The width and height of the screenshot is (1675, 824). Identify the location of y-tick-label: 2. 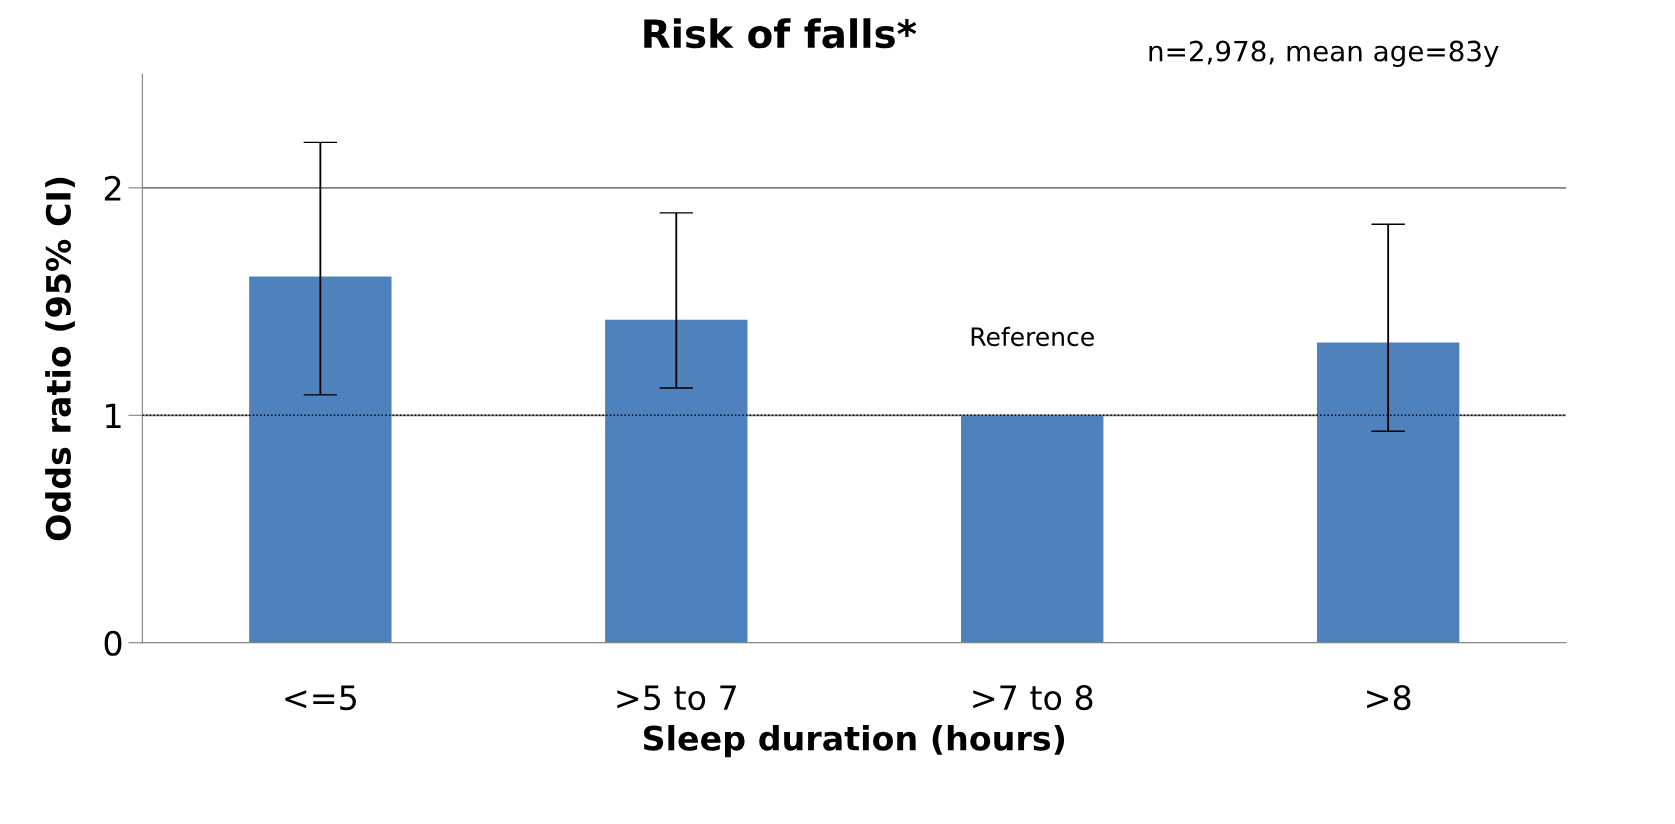
(112, 188).